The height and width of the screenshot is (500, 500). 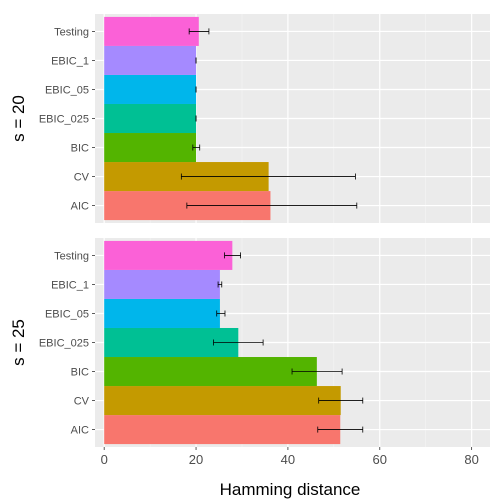 I want to click on x-tick-label: 0, so click(x=104, y=459).